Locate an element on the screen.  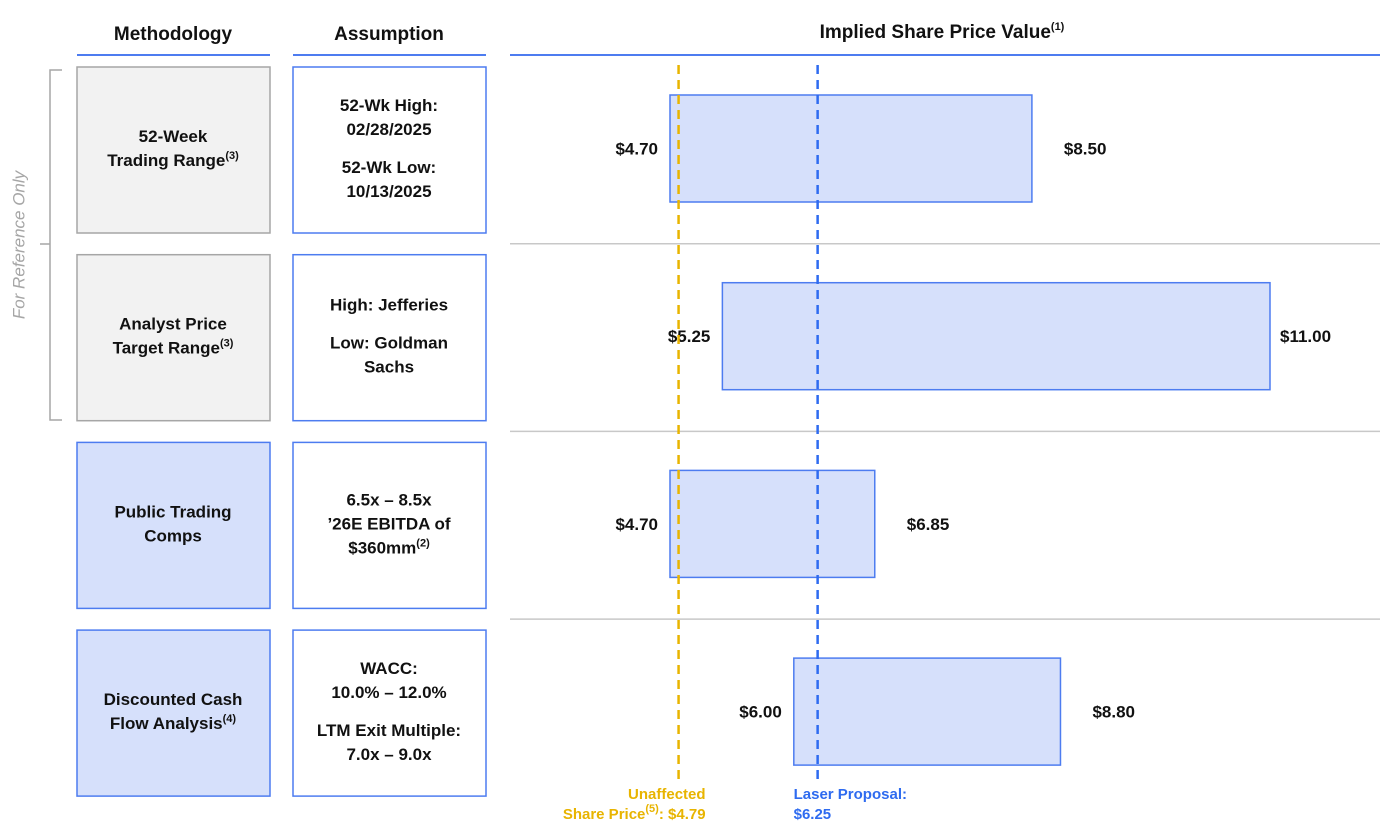
assumption-label: 10.0% – 12.0% is located at coordinates (388, 693).